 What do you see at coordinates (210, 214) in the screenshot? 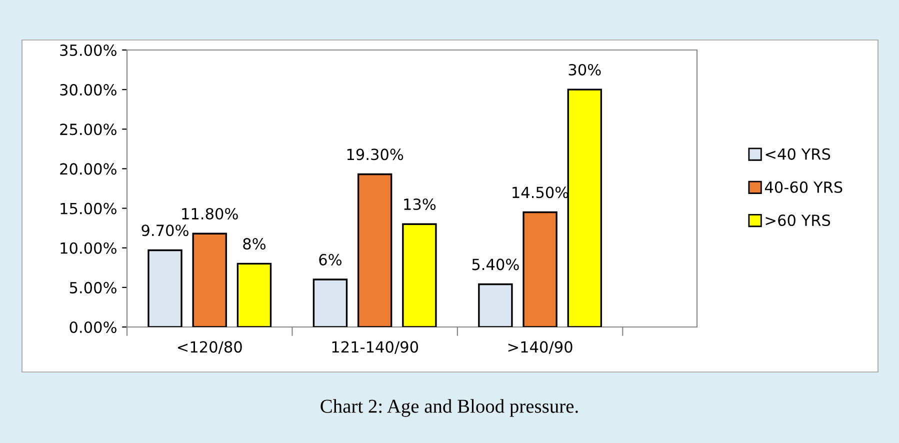
I see `data-label: 11.80%` at bounding box center [210, 214].